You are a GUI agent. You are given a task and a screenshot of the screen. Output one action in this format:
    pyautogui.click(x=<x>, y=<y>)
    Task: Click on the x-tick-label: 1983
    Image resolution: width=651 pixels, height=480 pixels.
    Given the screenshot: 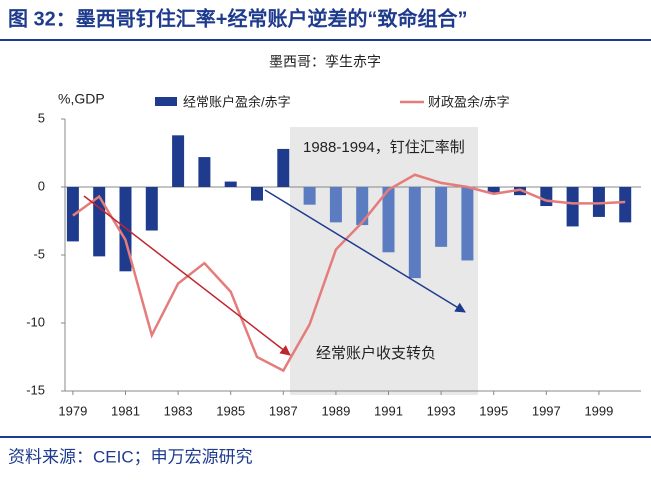 What is the action you would take?
    pyautogui.click(x=178, y=410)
    